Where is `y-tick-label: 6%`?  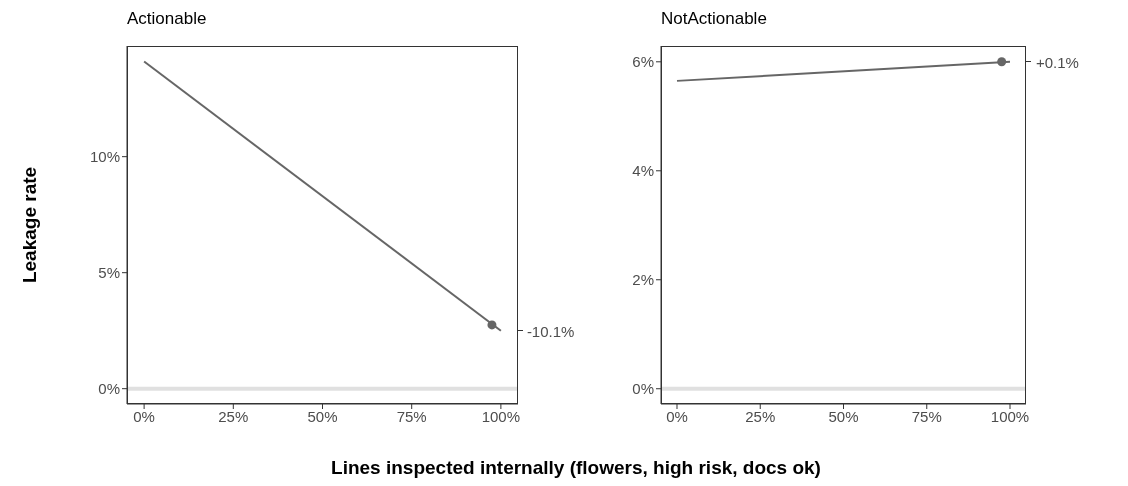
y-tick-label: 6% is located at coordinates (643, 62).